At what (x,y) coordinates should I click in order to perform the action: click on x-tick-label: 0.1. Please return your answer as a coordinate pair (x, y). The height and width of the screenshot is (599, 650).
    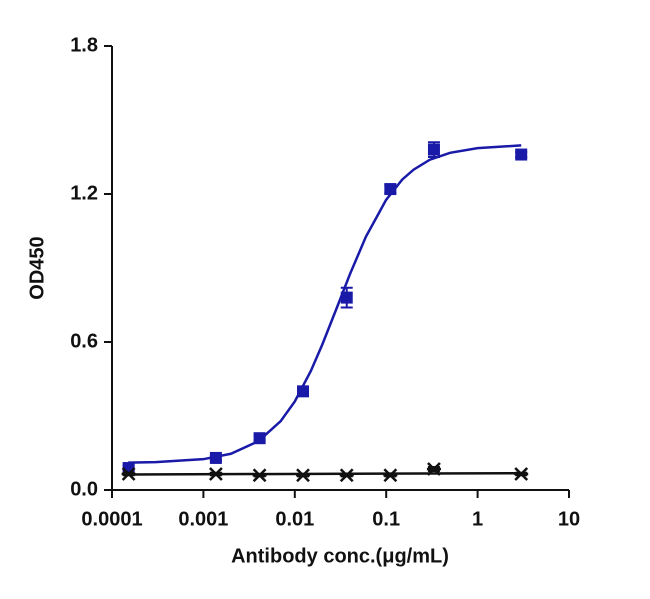
    Looking at the image, I should click on (386, 519).